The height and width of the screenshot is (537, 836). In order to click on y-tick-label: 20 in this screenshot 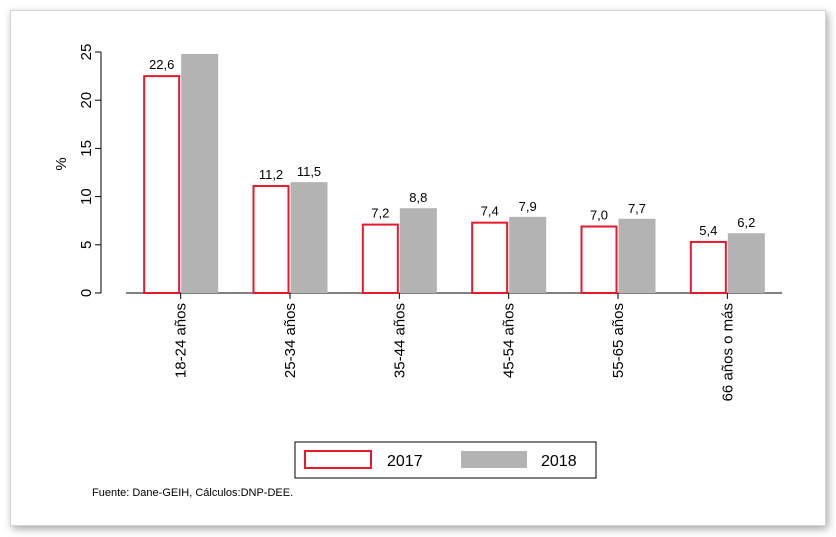, I will do `click(86, 100)`.